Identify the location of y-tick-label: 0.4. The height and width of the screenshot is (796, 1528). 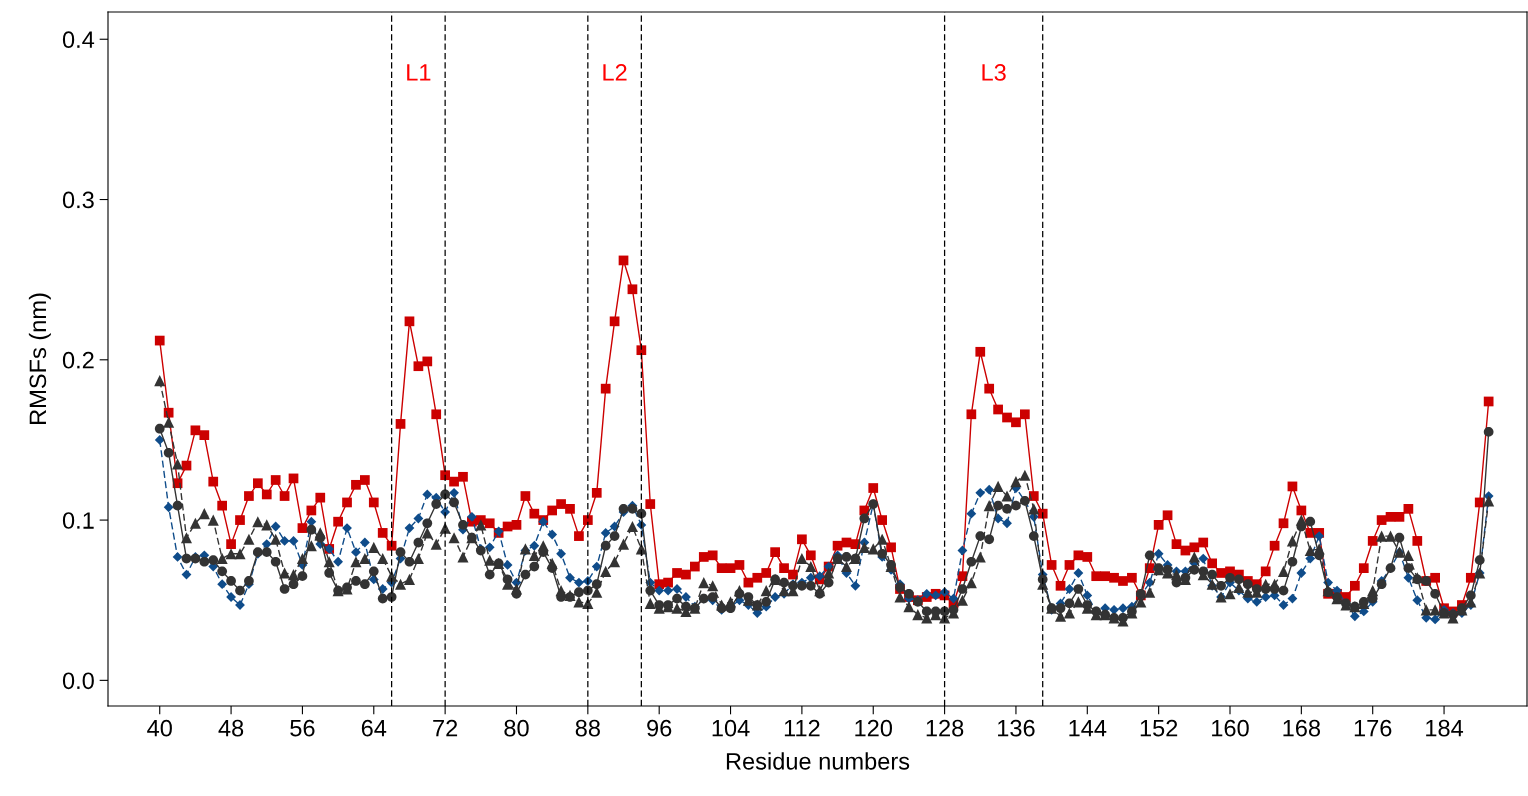
(78, 40).